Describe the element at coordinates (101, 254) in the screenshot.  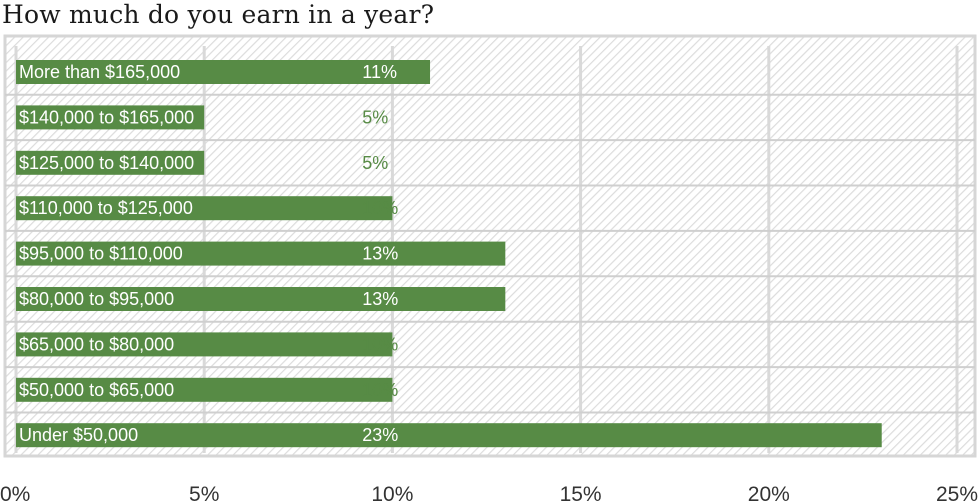
I see `category-label: $95,000 to $110,000` at that location.